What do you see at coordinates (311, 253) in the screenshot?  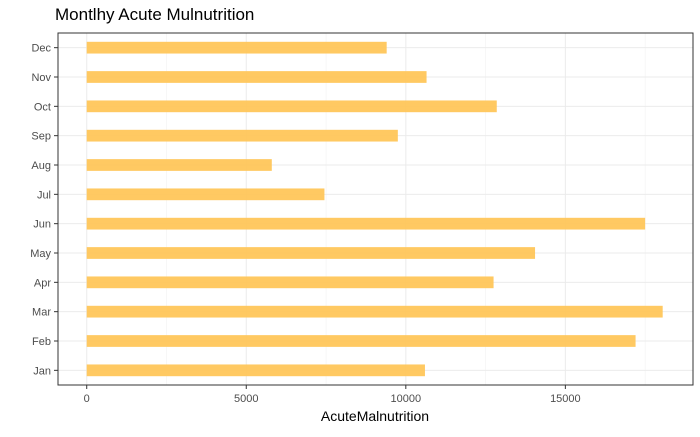 I see `bar-may` at bounding box center [311, 253].